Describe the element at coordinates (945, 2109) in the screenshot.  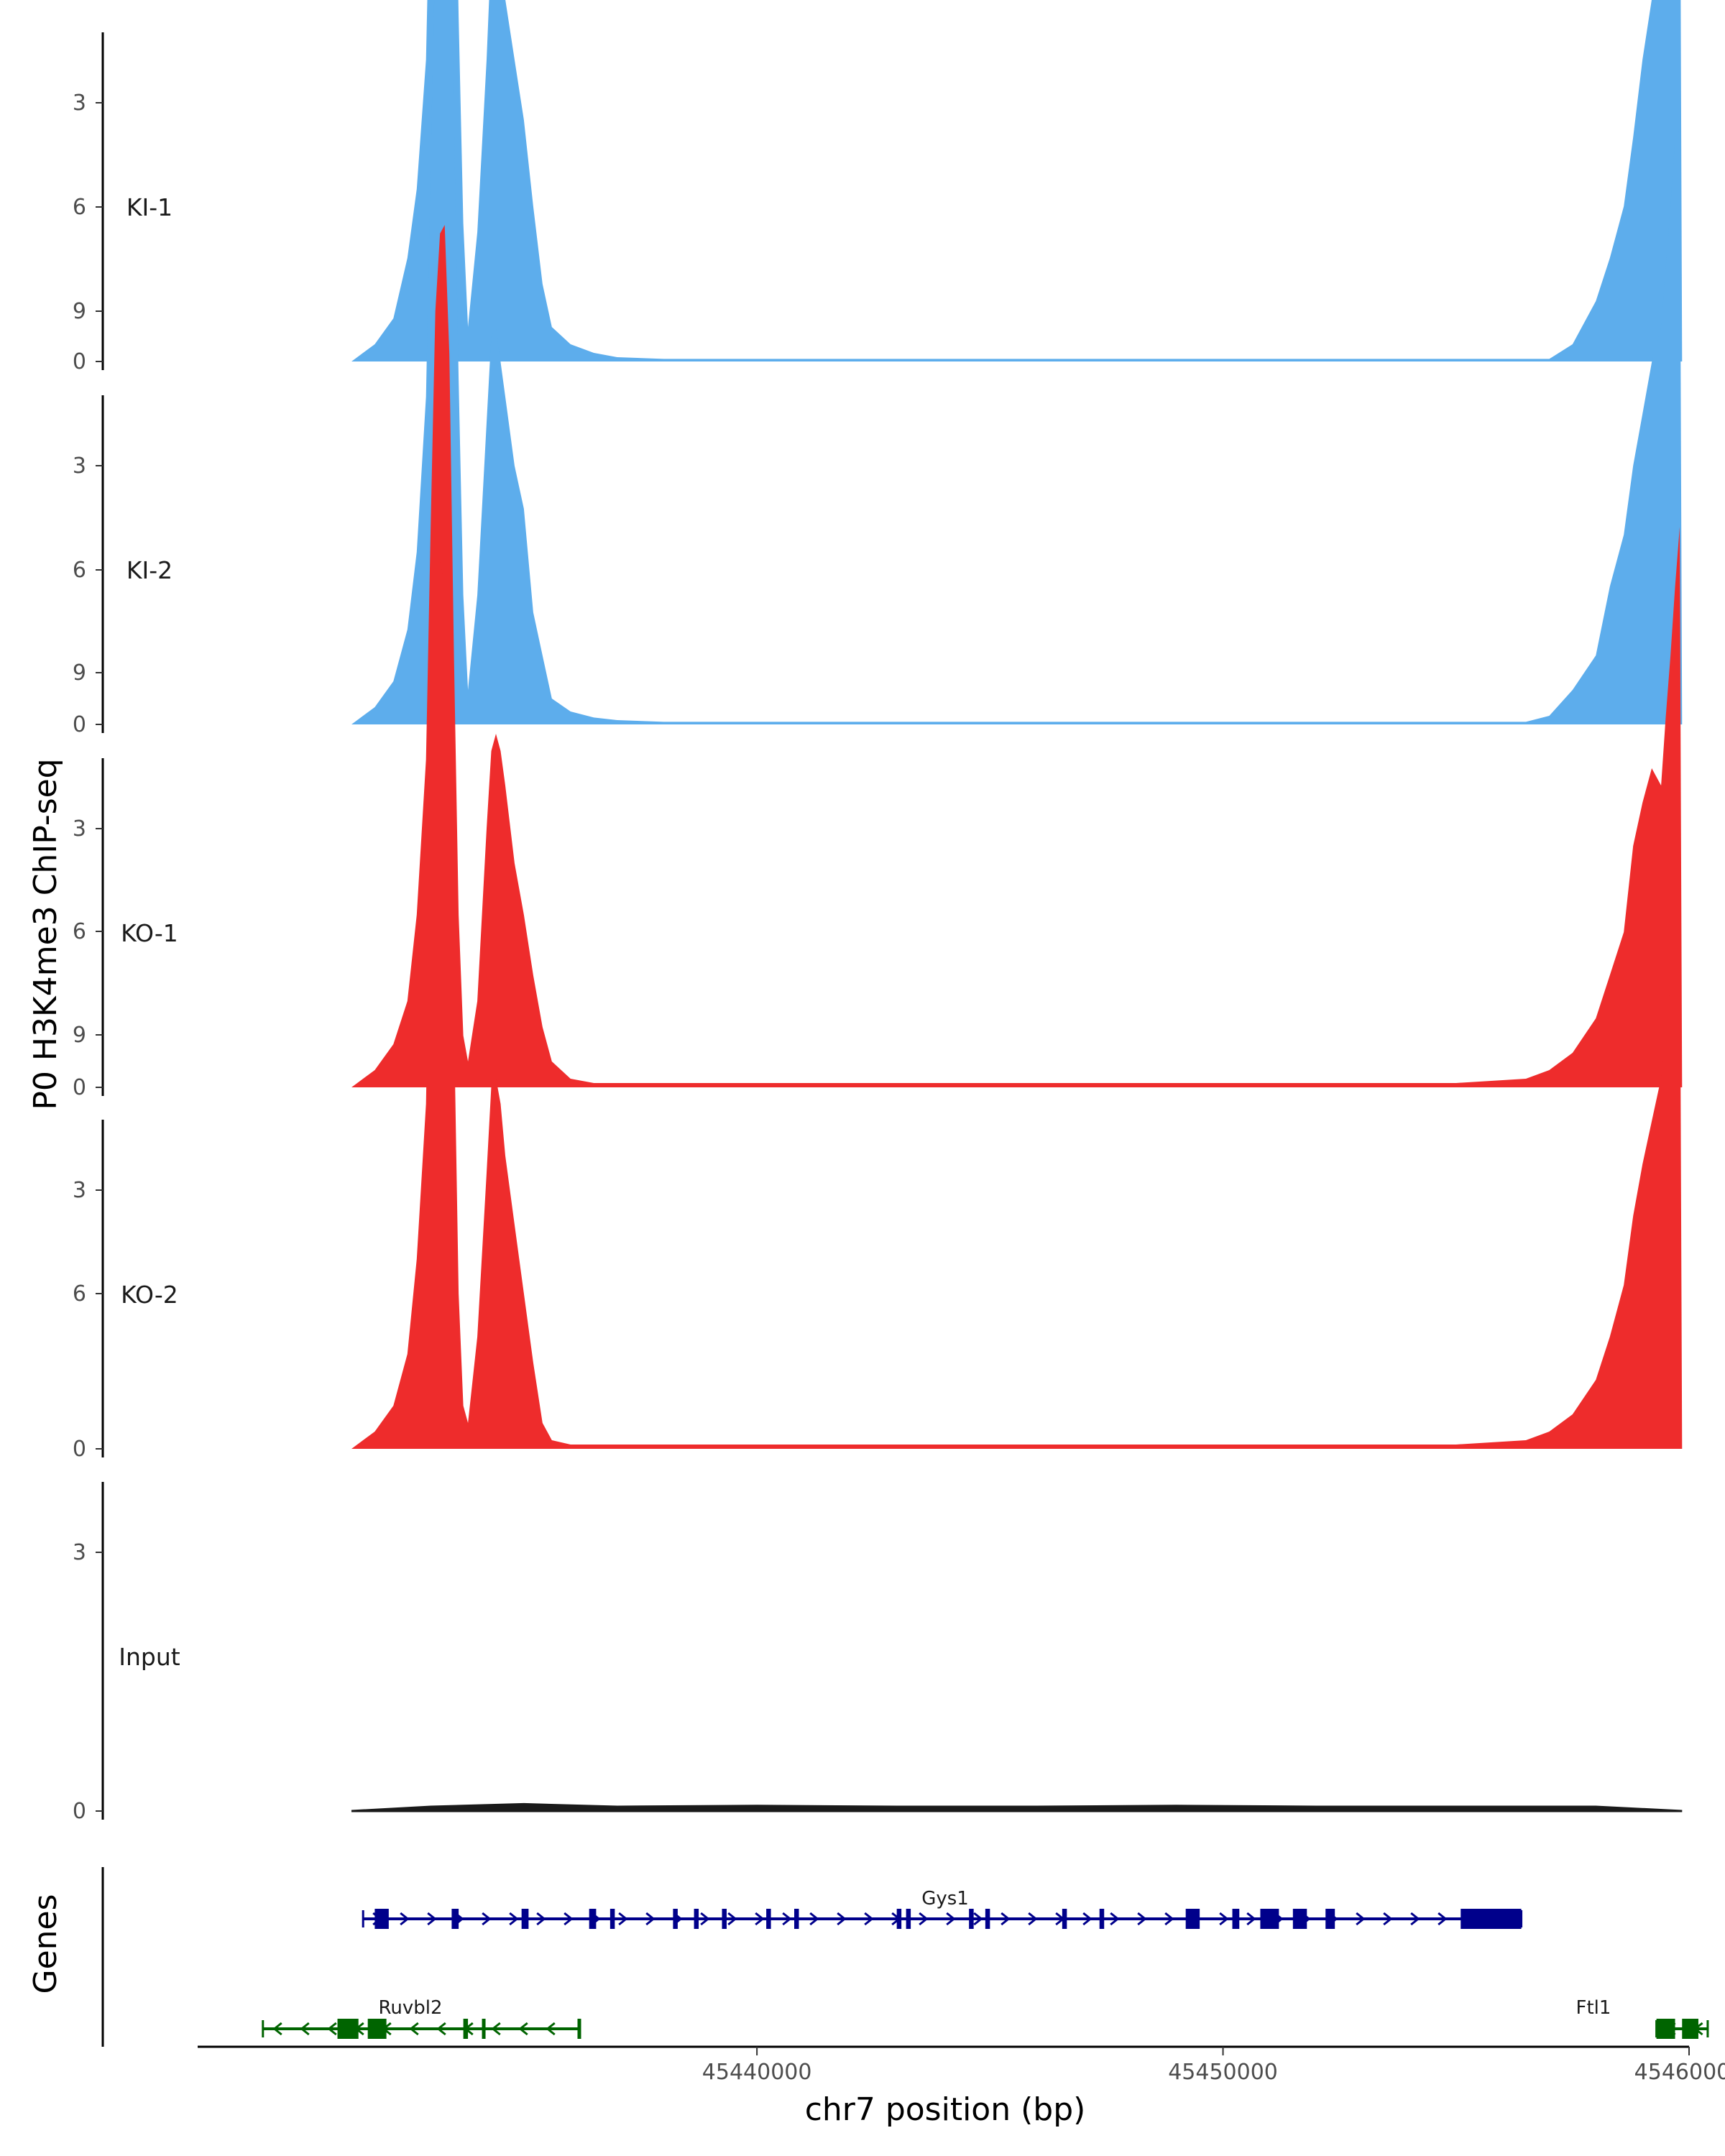
I see `x-axis-title: chr7 position (bp)` at that location.